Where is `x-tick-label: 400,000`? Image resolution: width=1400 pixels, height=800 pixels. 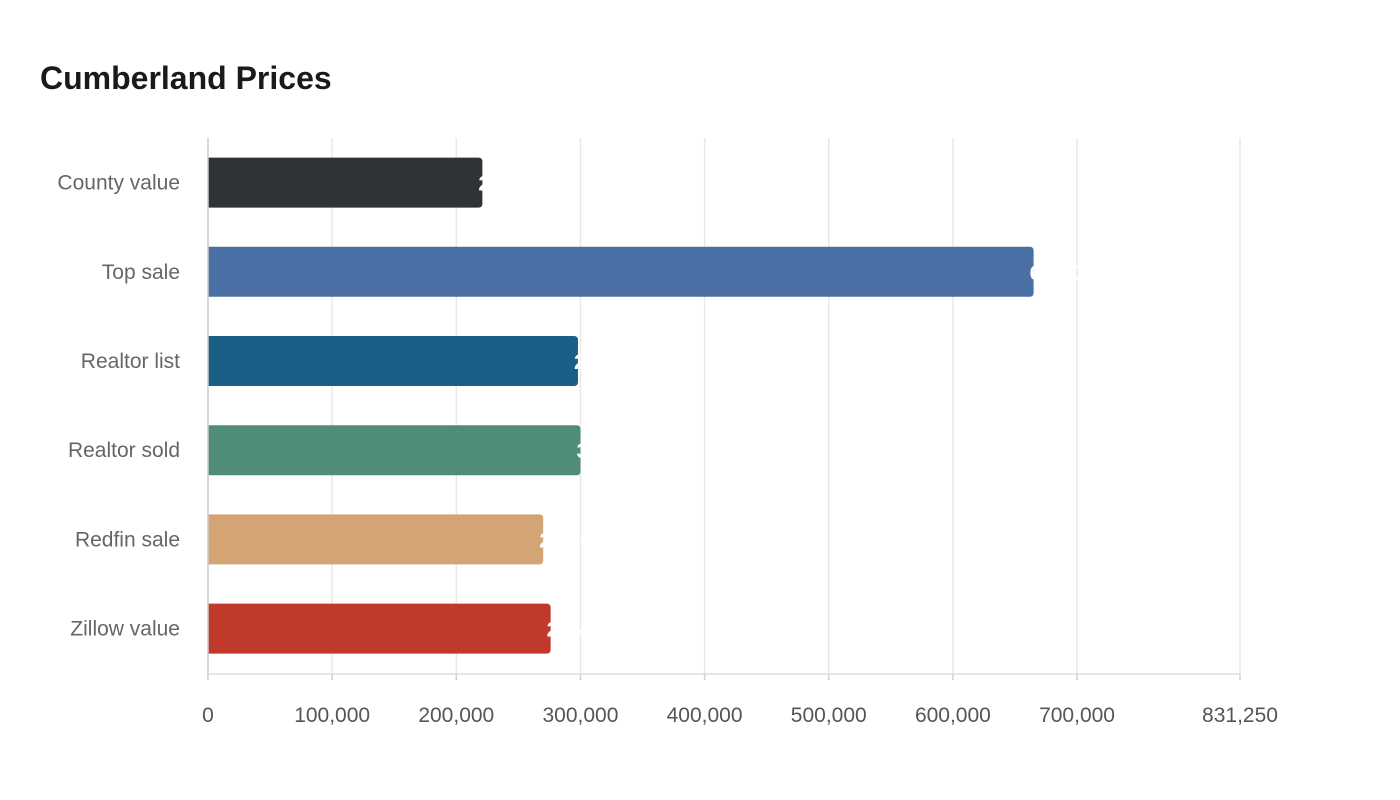
x-tick-label: 400,000 is located at coordinates (705, 715).